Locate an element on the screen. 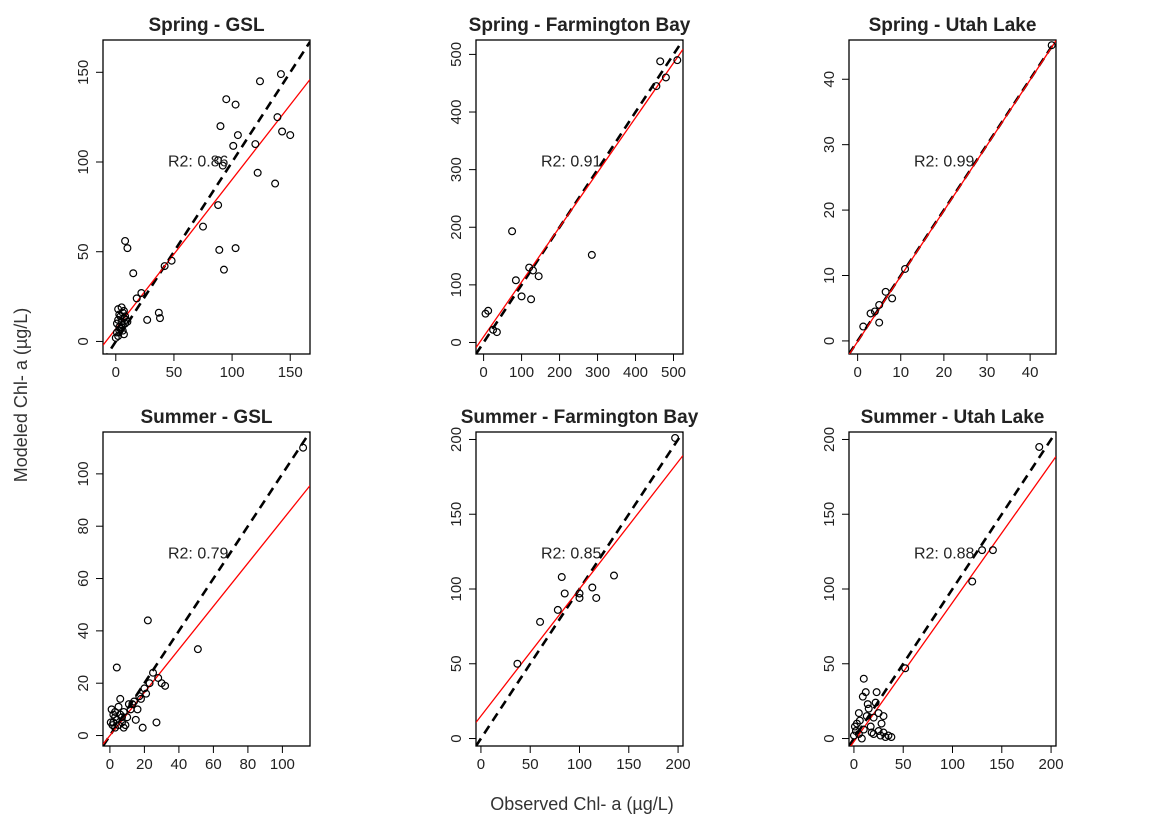 The width and height of the screenshot is (1164, 825). y-tick-label: 150 is located at coordinates (83, 72).